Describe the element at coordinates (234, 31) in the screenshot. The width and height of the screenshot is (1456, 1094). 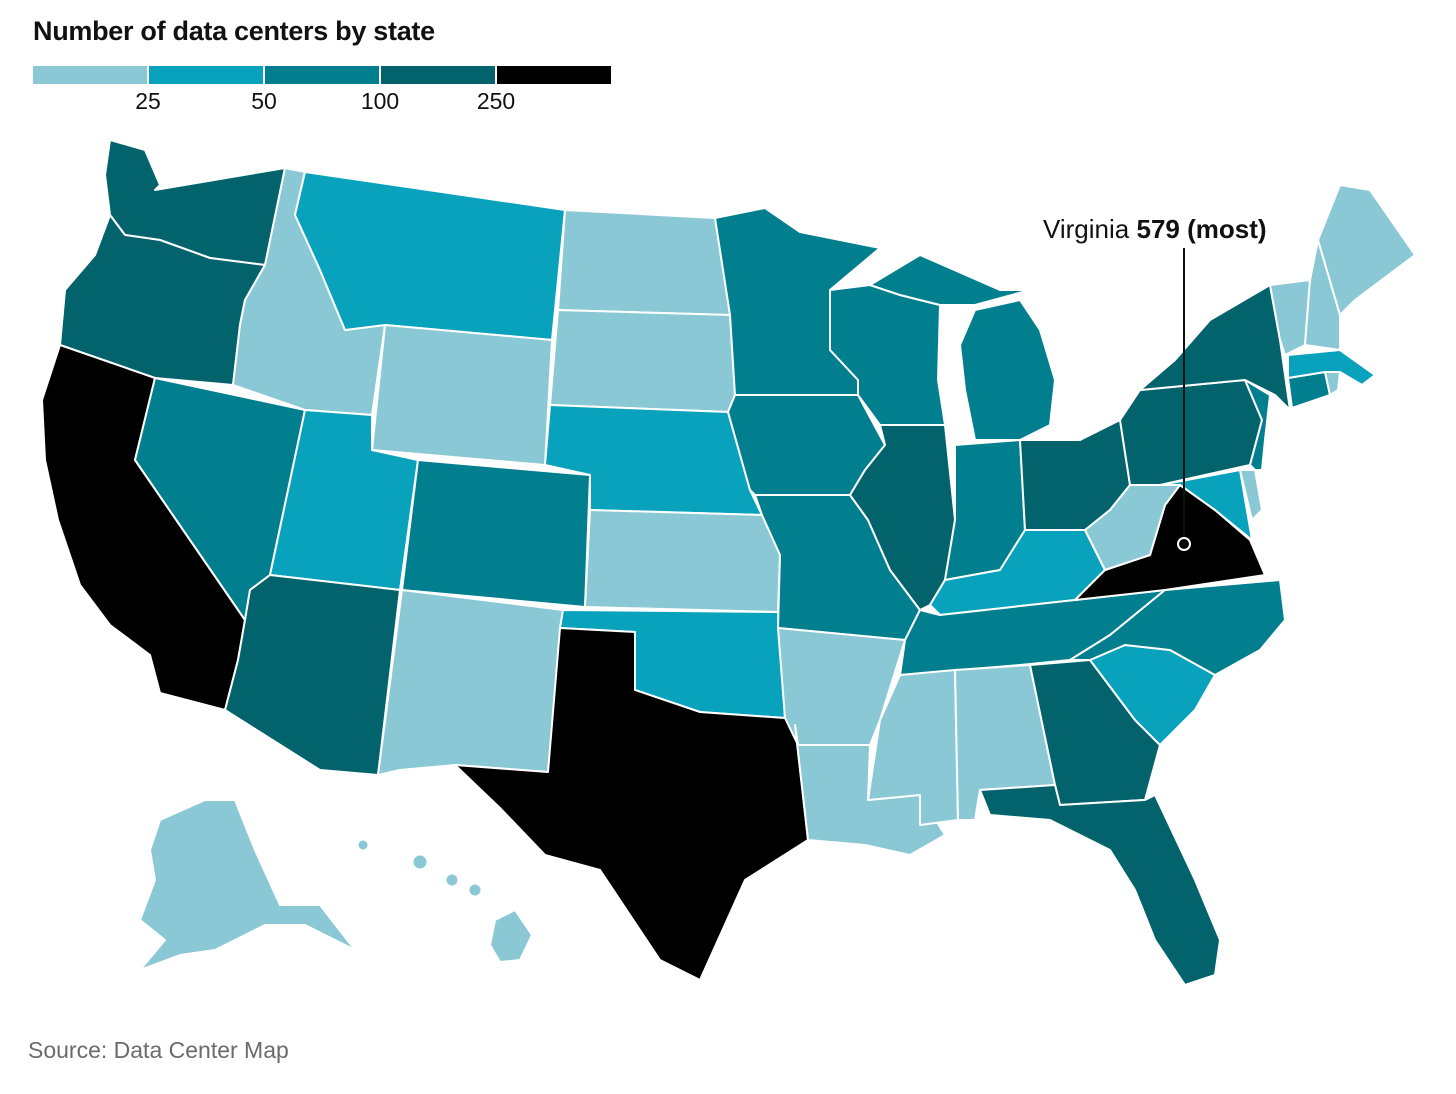
I see `map-title: Number of data centers by state` at that location.